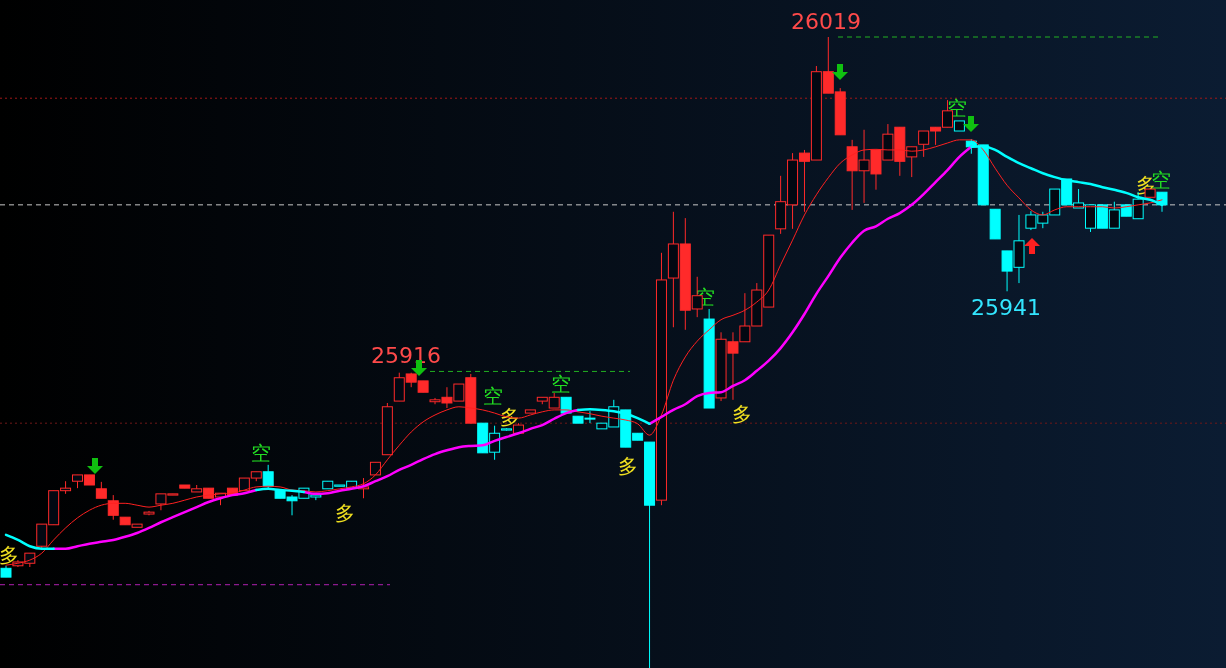  I want to click on annotation: 25916, so click(406, 355).